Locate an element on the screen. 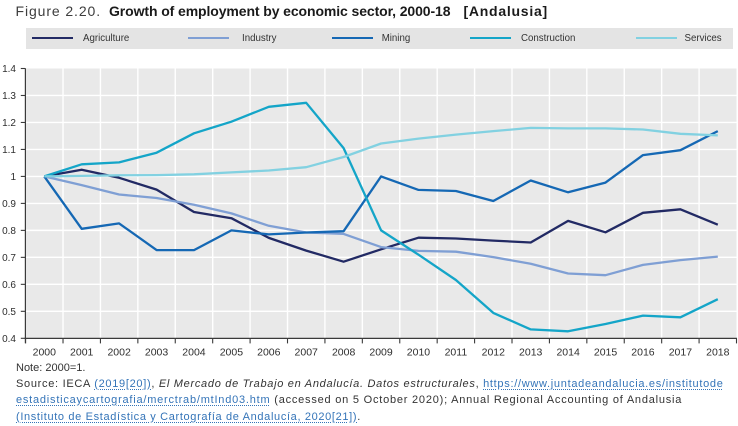 The image size is (738, 426). svg-text: 2008 is located at coordinates (344, 353).